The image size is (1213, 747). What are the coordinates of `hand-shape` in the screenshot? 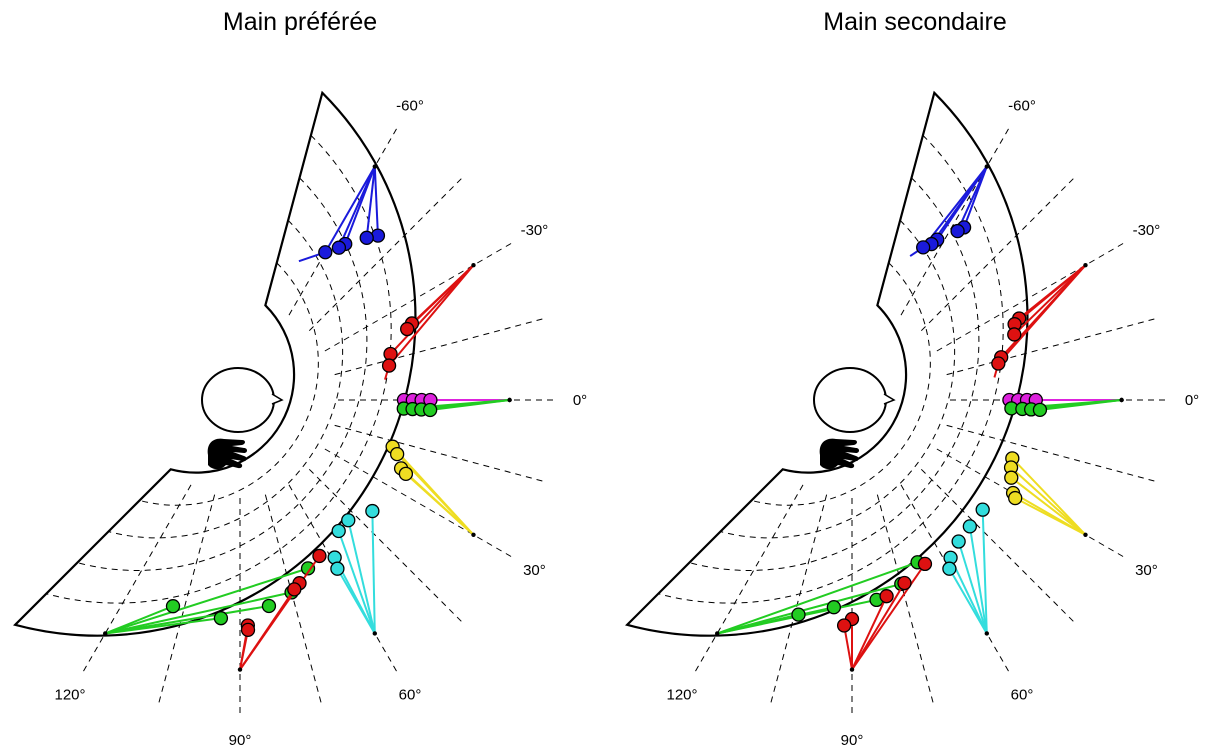 It's located at (839, 454).